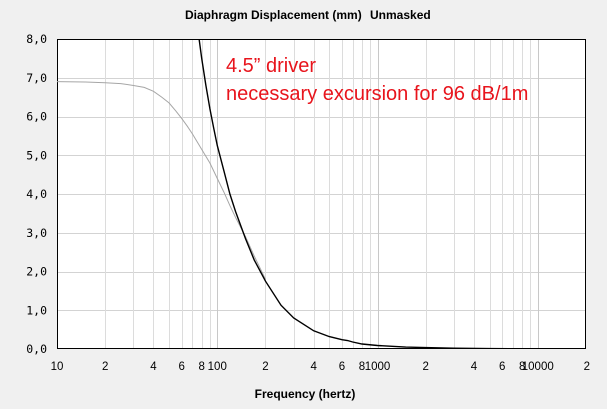 The width and height of the screenshot is (607, 409). What do you see at coordinates (271, 66) in the screenshot?
I see `annotation-driver: 4.5” driver` at bounding box center [271, 66].